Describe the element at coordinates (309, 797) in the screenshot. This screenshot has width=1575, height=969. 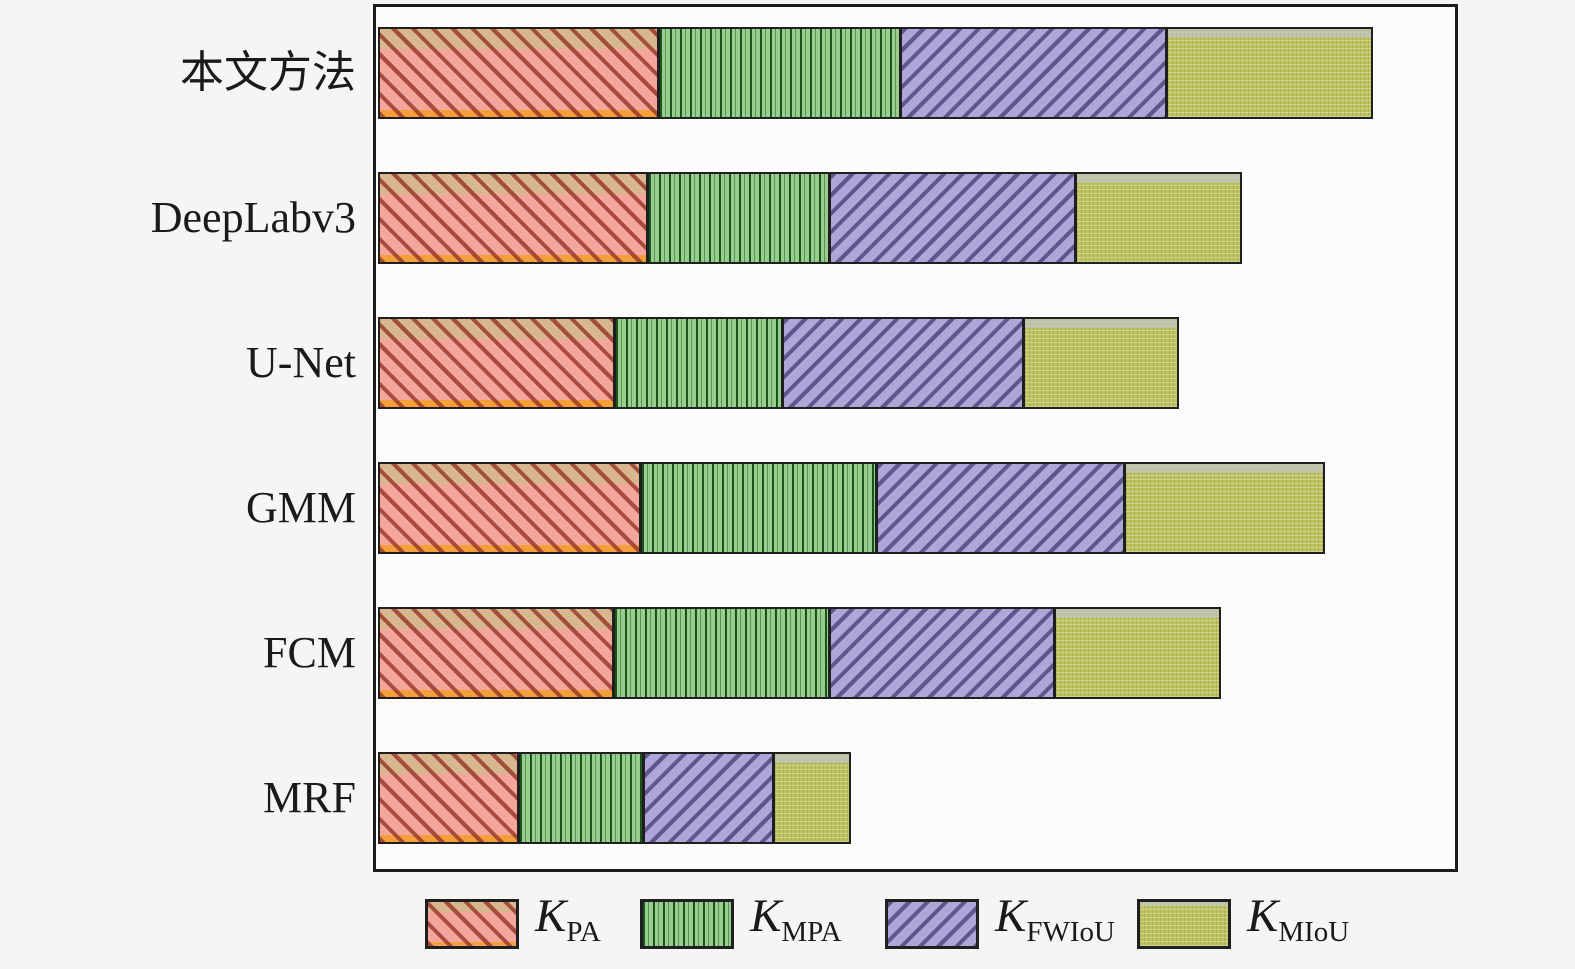
I see `category-label-6: MRF` at that location.